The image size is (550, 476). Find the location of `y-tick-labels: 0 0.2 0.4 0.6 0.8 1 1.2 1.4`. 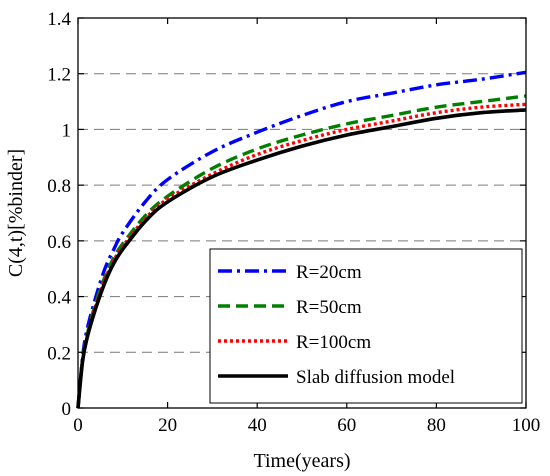

y-tick-labels: 0 0.2 0.4 0.6 0.8 1 1.2 1.4 is located at coordinates (59, 214).